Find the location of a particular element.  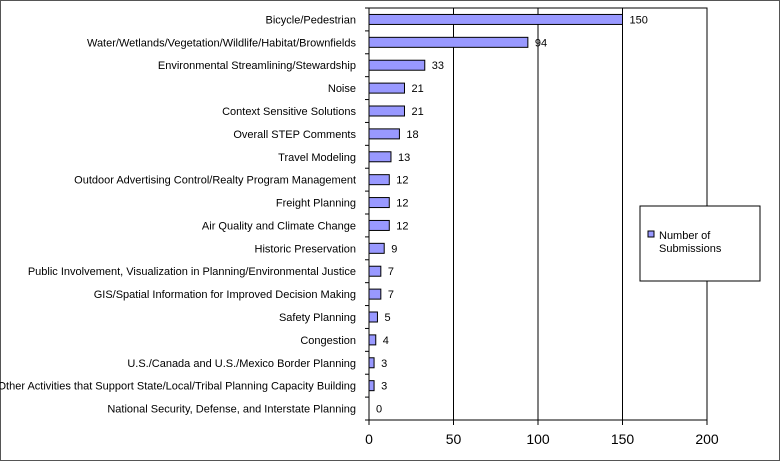

value-label-10: 9 is located at coordinates (394, 249).